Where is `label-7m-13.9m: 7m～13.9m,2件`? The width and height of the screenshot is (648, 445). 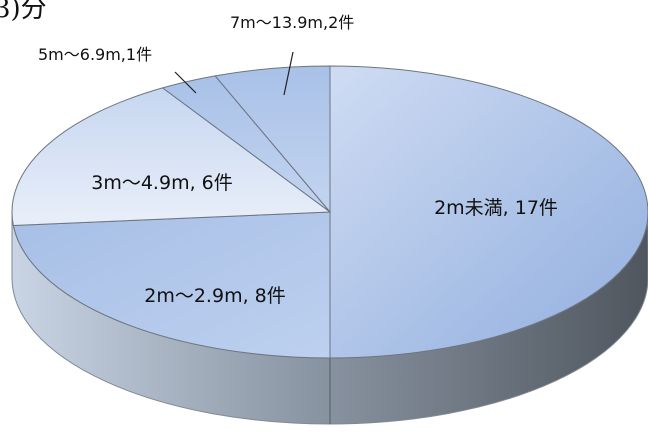 label-7m-13.9m: 7m～13.9m,2件 is located at coordinates (292, 22).